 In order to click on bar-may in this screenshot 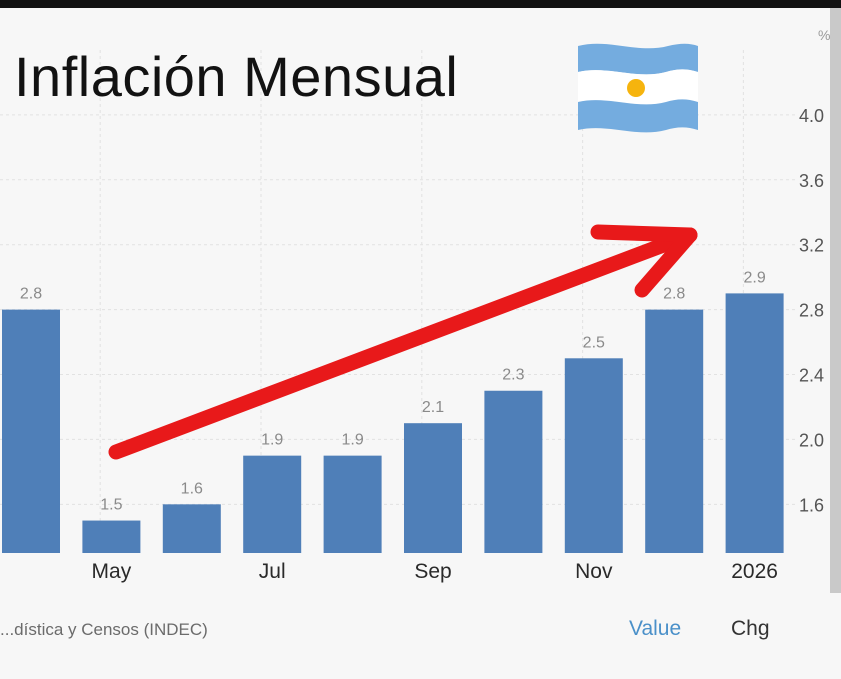, I will do `click(111, 536)`.